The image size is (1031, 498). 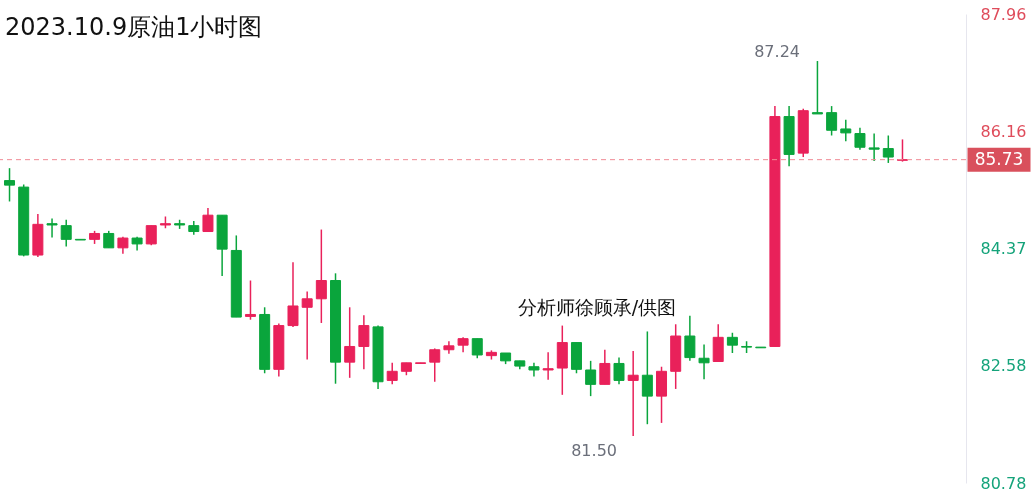 I want to click on y-tick-label: 80.78, so click(x=1003, y=483).